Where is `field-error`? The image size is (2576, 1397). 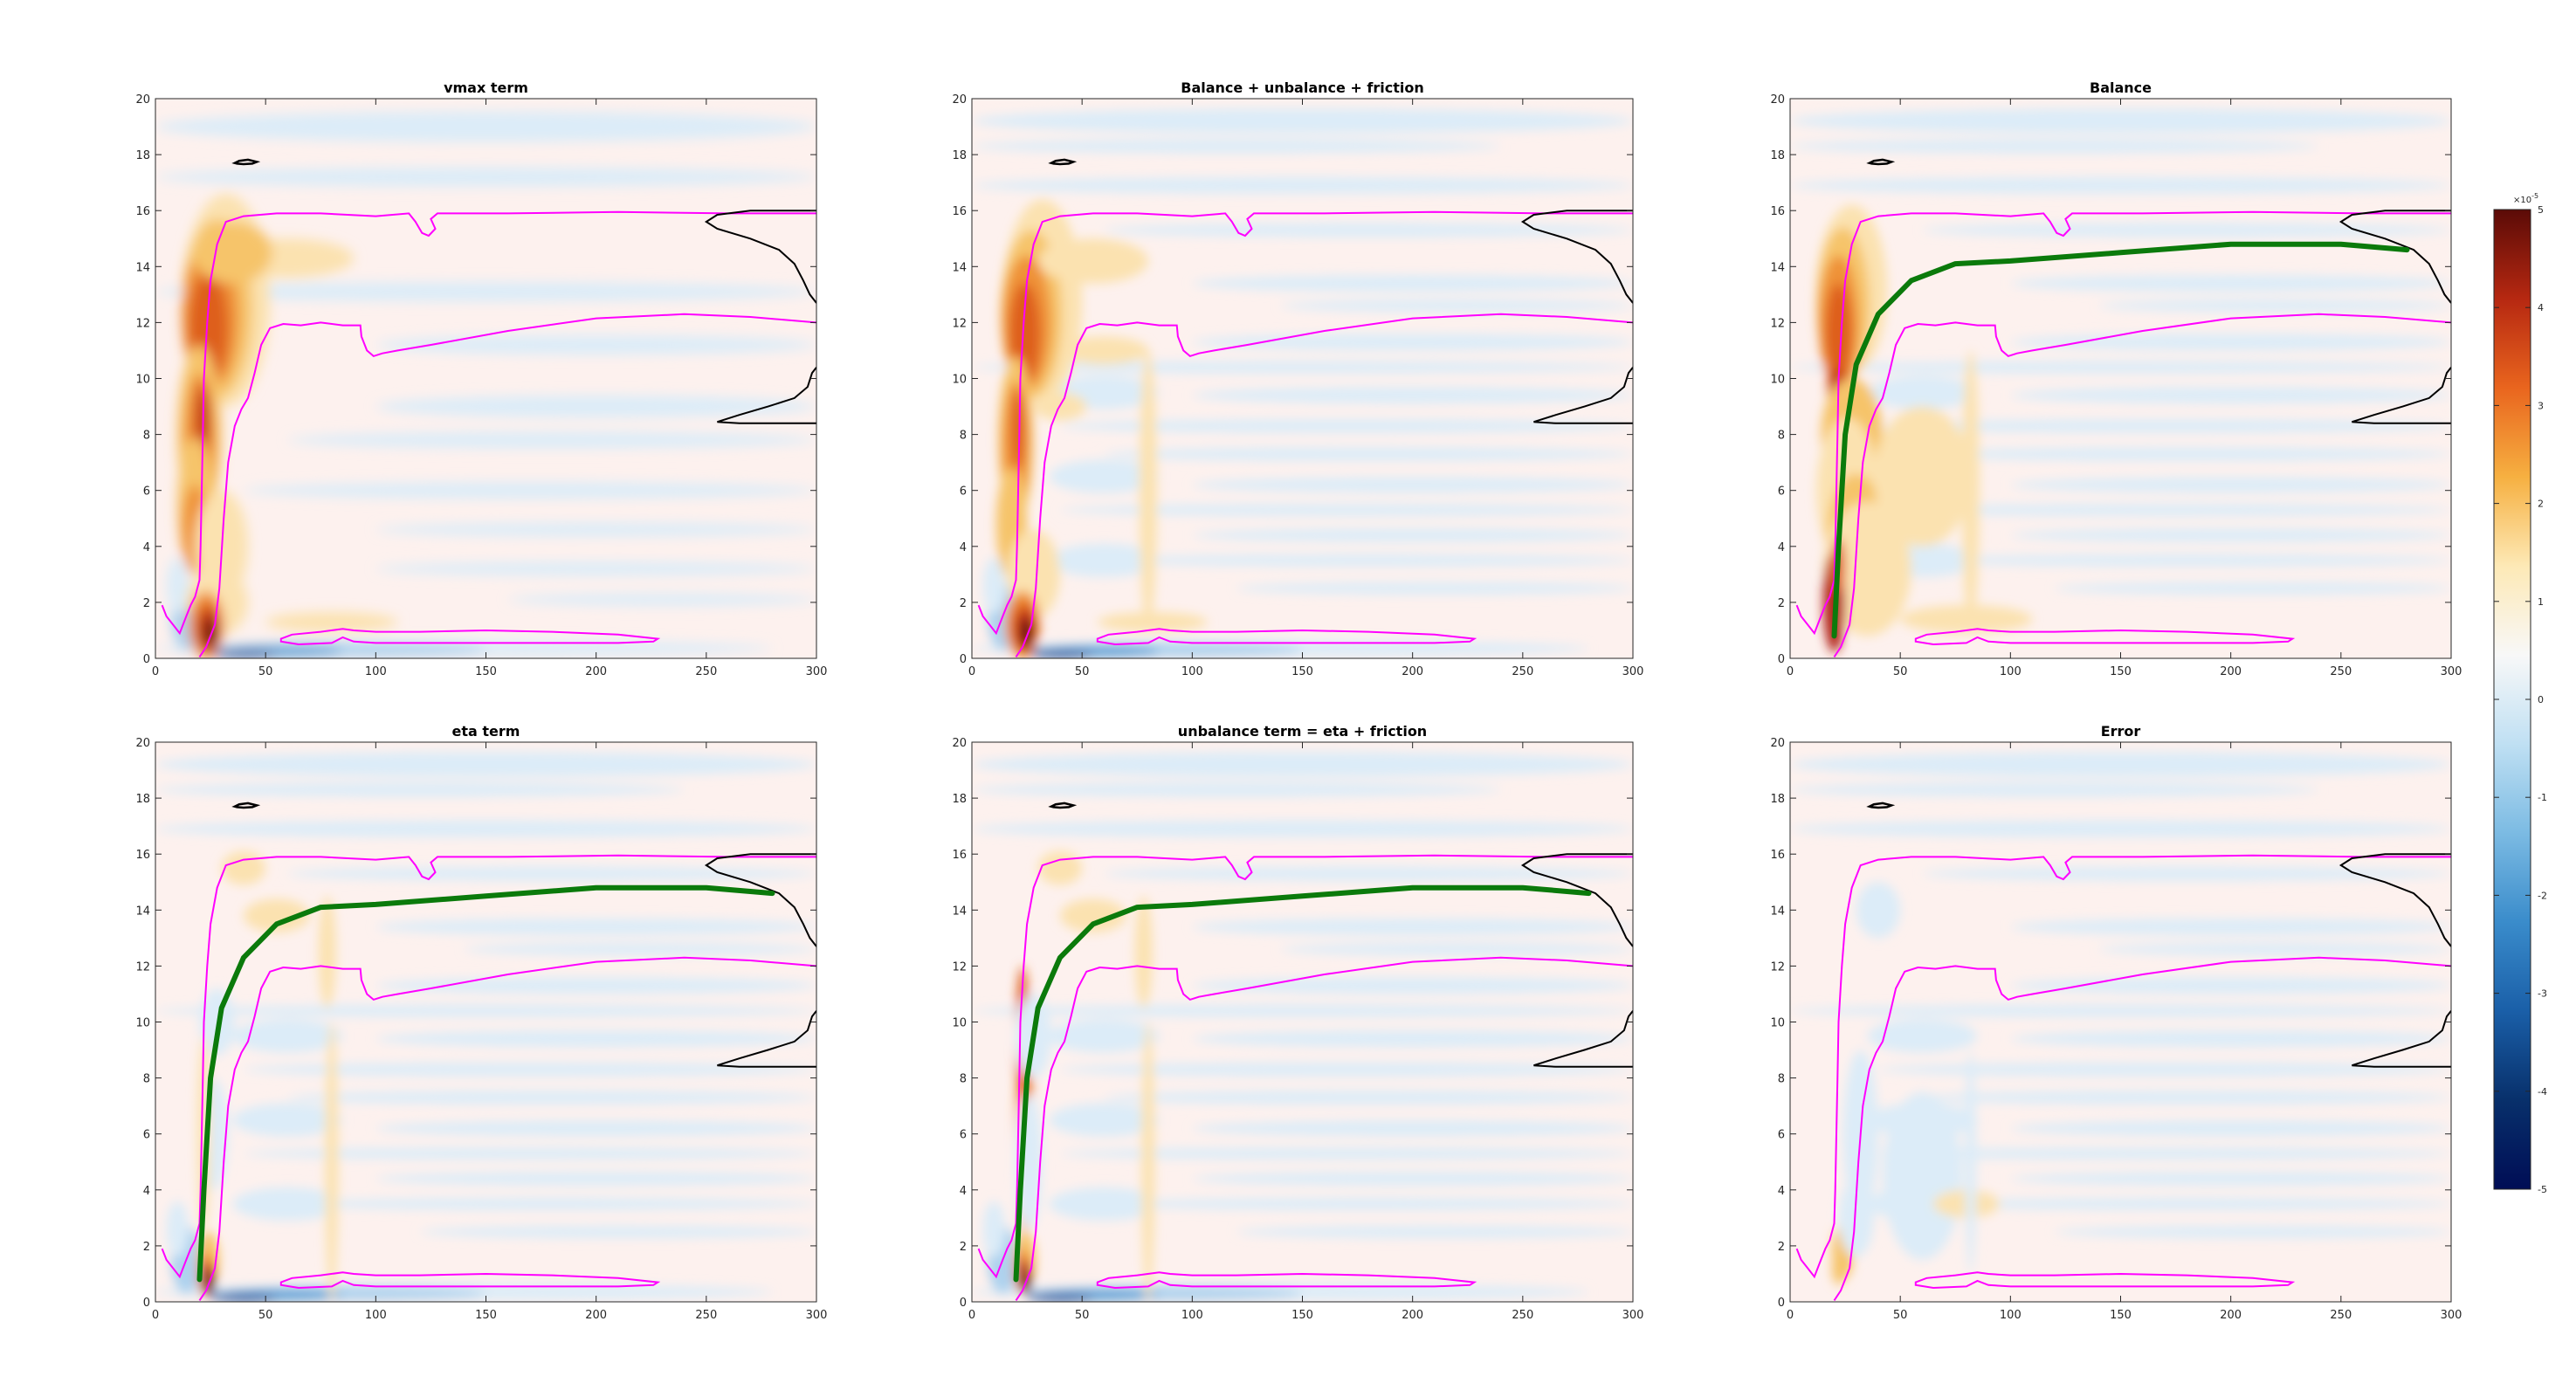
field-error is located at coordinates (2120, 1019).